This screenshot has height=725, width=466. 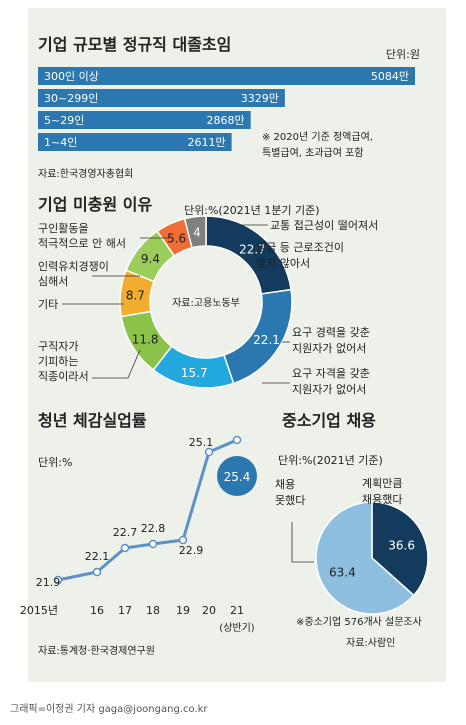 I want to click on line-callout-circle, so click(x=237, y=476).